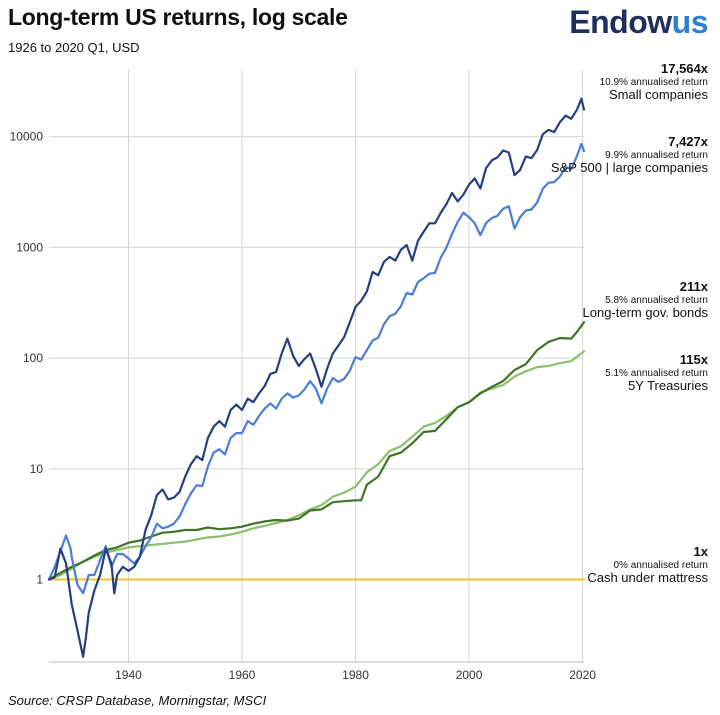 The width and height of the screenshot is (720, 715). I want to click on x-tick-label: 1960, so click(242, 675).